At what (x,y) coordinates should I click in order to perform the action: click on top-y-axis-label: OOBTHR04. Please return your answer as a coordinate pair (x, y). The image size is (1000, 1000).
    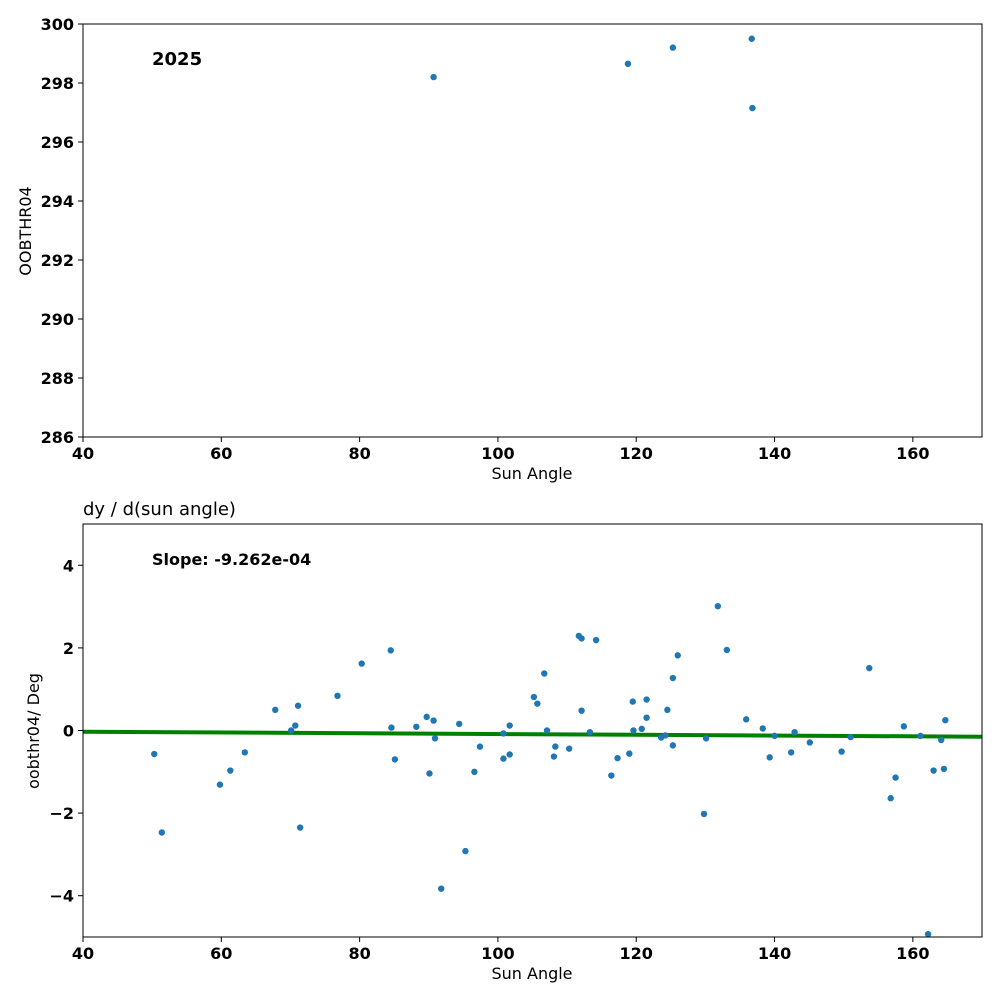
    Looking at the image, I should click on (25, 230).